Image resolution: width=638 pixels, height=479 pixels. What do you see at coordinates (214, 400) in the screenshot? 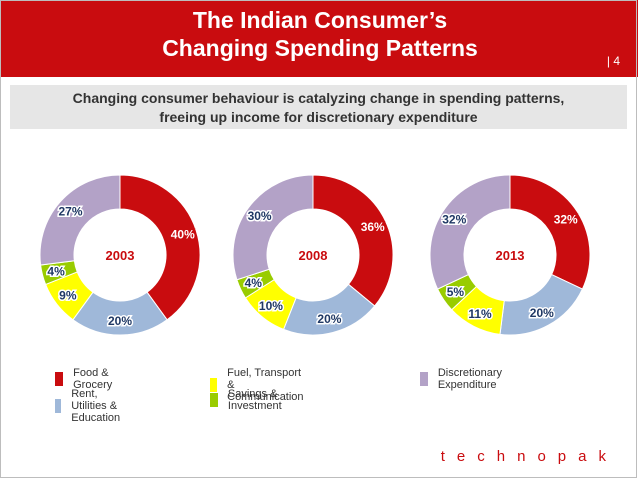
I see `legend-swatch-savings` at bounding box center [214, 400].